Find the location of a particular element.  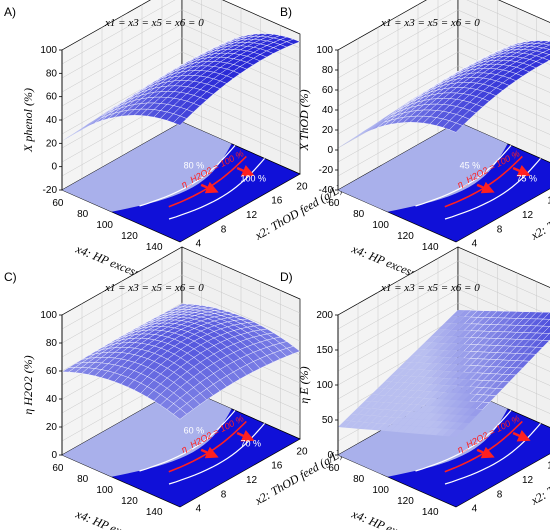

y-tick-label: 16 is located at coordinates (548, 201).